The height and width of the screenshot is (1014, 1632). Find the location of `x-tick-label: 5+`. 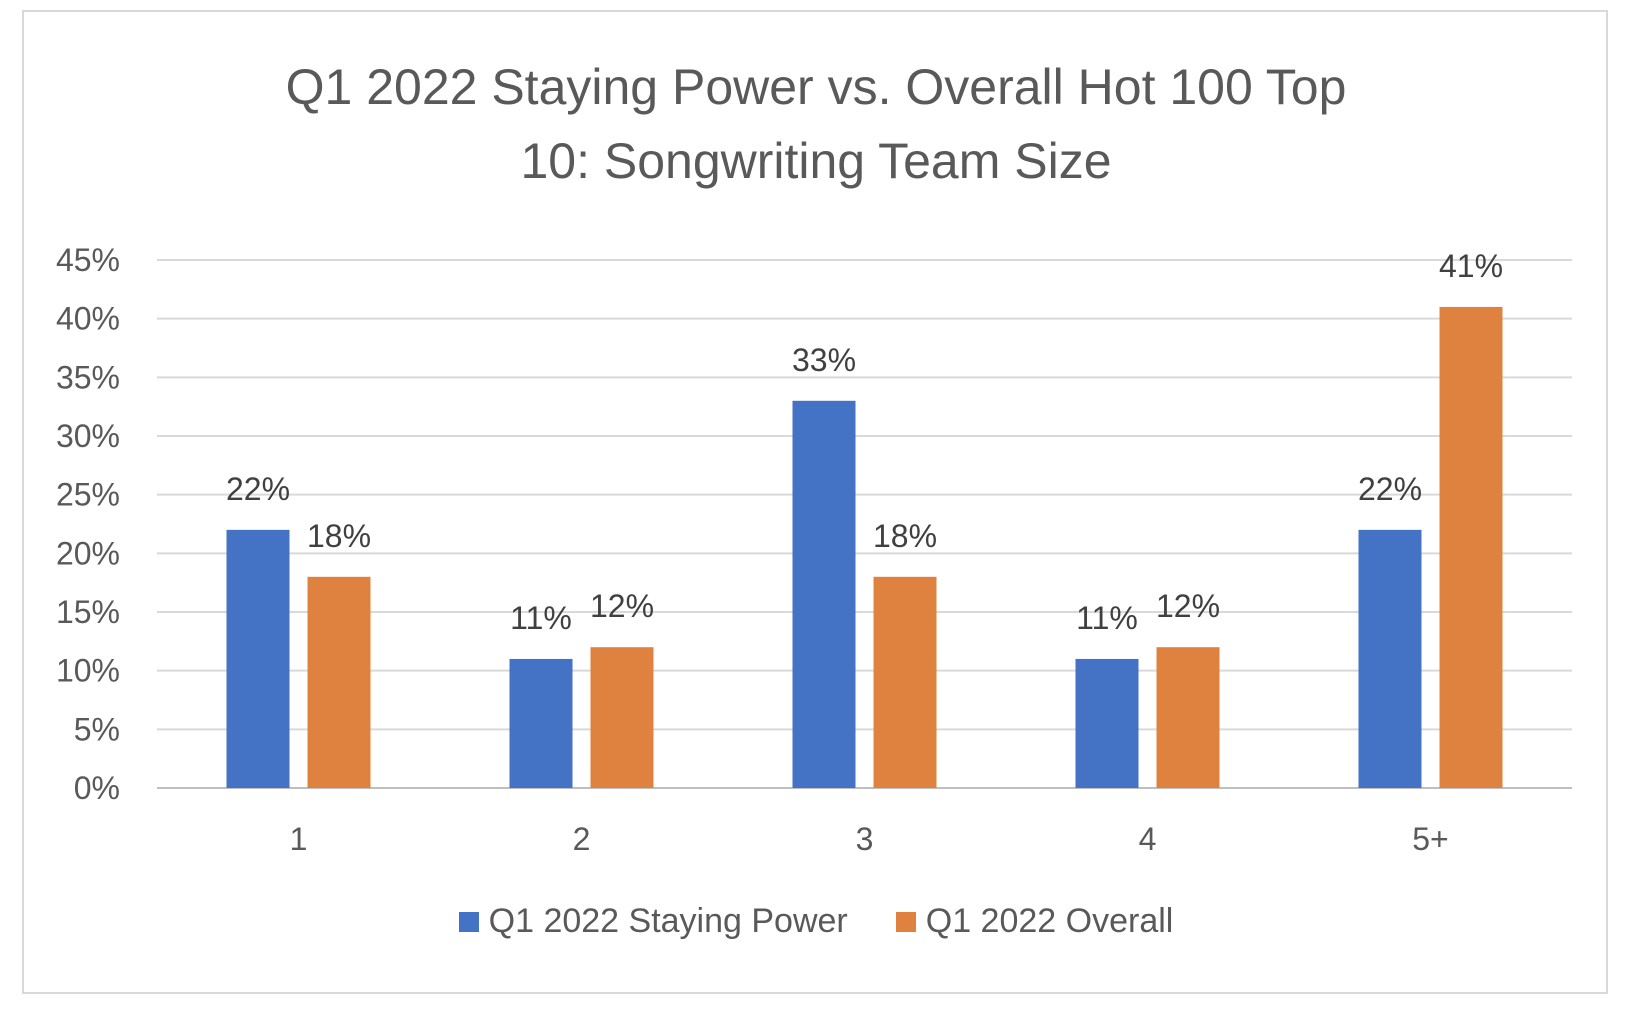

x-tick-label: 5+ is located at coordinates (1430, 839).